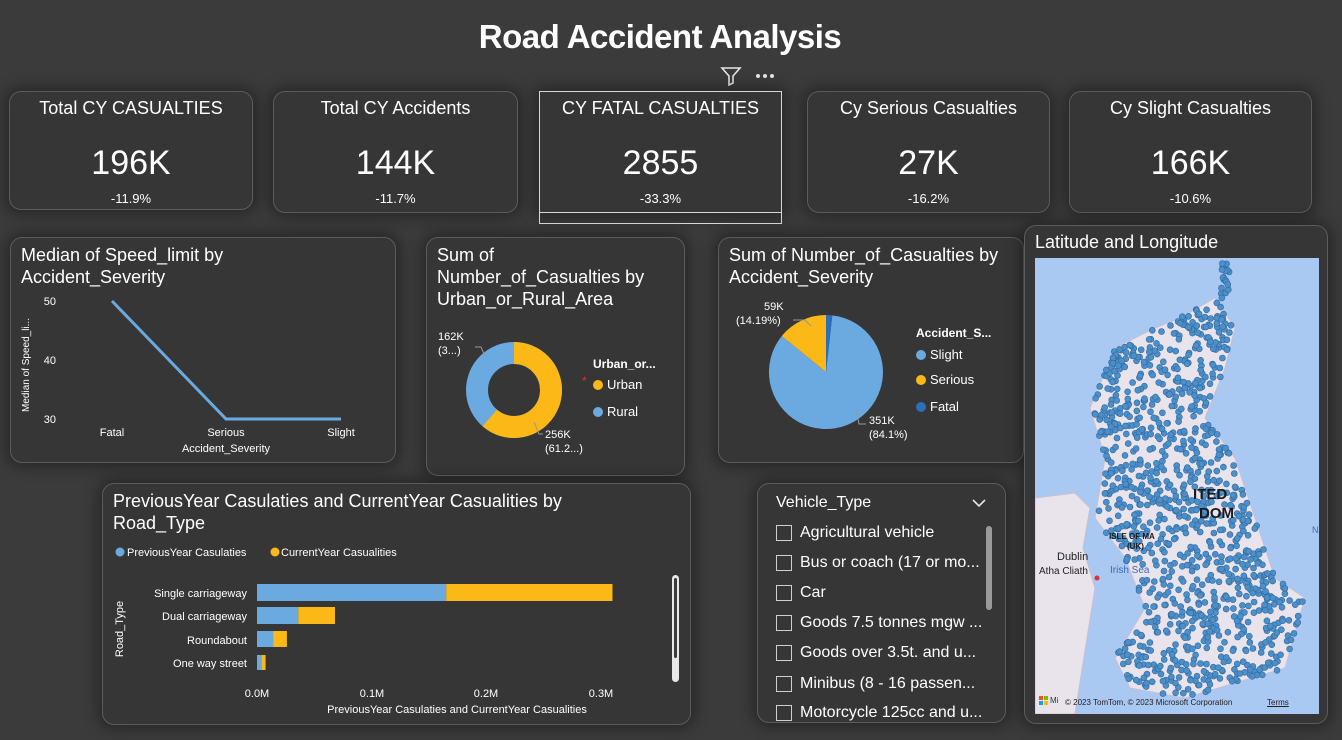 The image size is (1342, 740). What do you see at coordinates (263, 662) in the screenshot?
I see `bar-current` at bounding box center [263, 662].